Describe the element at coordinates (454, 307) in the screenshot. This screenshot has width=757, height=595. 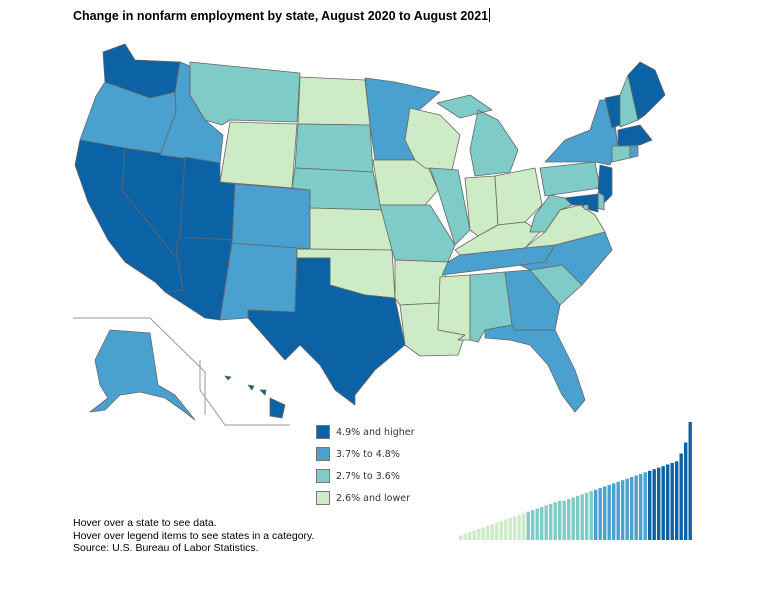
I see `state-MS` at that location.